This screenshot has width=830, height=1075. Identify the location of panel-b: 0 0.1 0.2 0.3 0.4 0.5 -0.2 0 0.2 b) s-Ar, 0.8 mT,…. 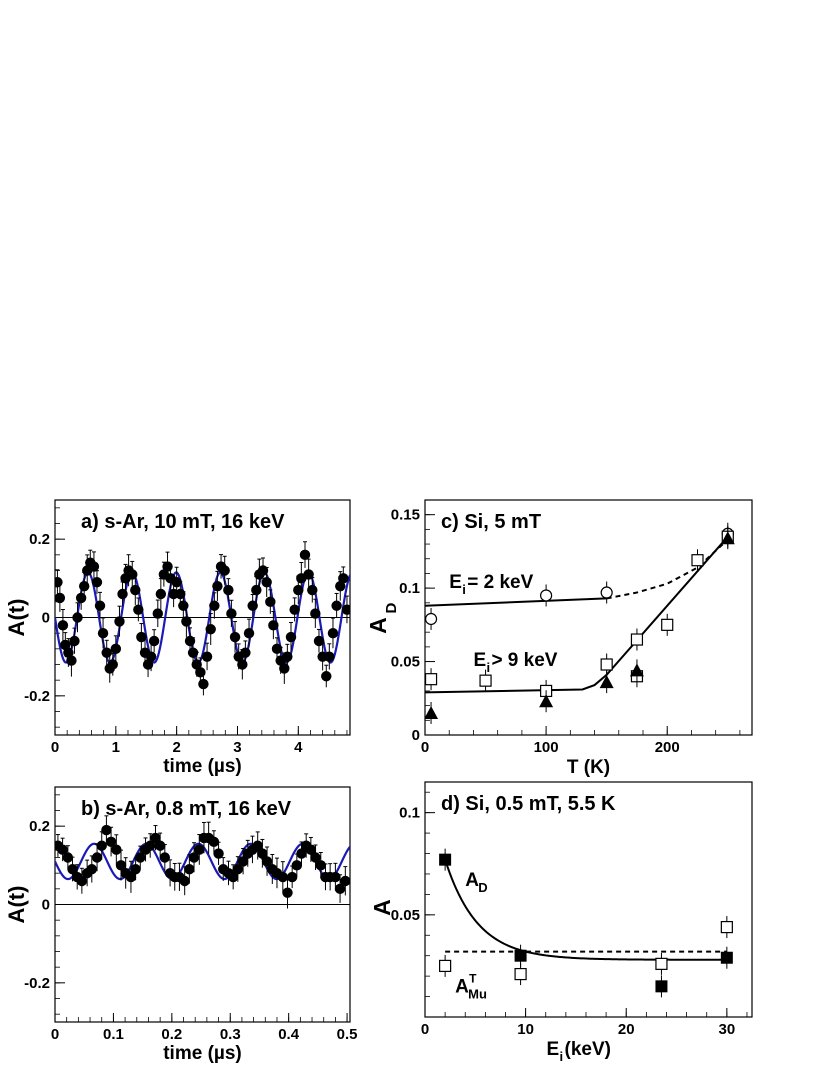
(181, 925).